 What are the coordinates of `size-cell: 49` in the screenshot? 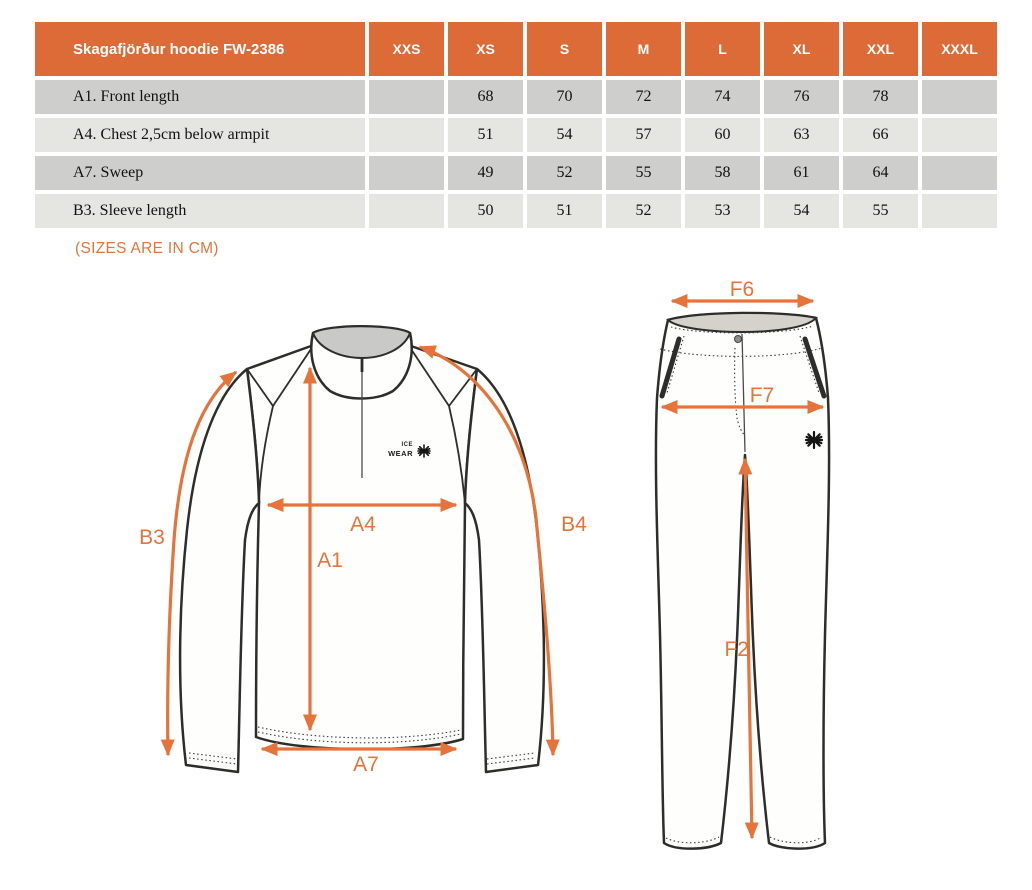 It's located at (485, 173).